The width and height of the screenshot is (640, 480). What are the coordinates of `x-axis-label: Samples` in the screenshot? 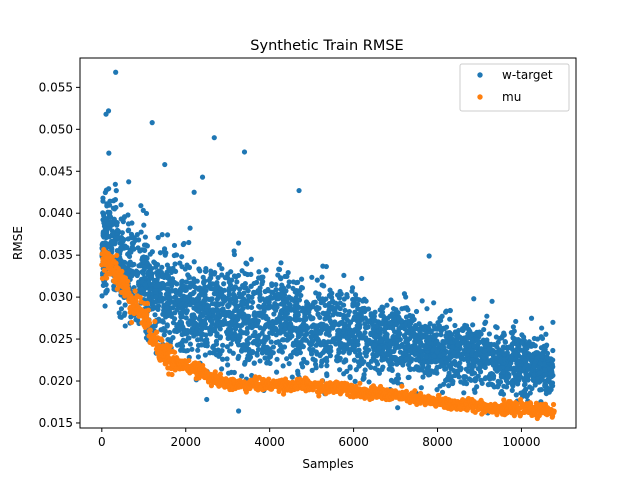 It's located at (327, 464).